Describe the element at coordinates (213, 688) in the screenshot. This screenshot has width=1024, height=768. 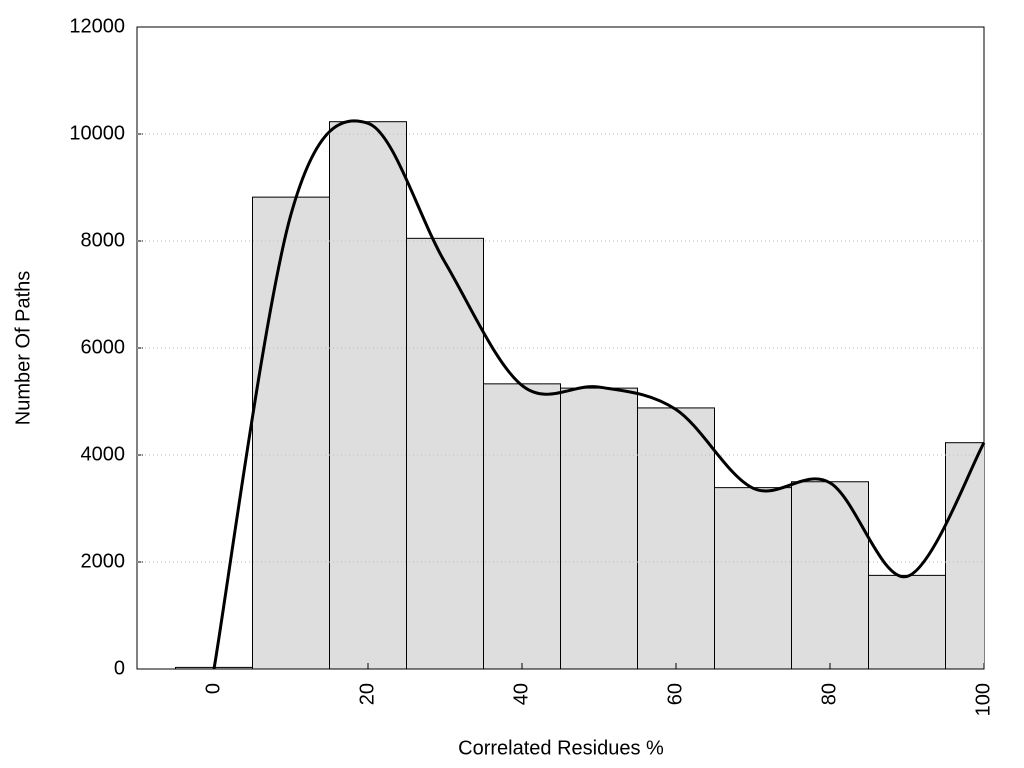
I see `x-tick-label: 0` at that location.